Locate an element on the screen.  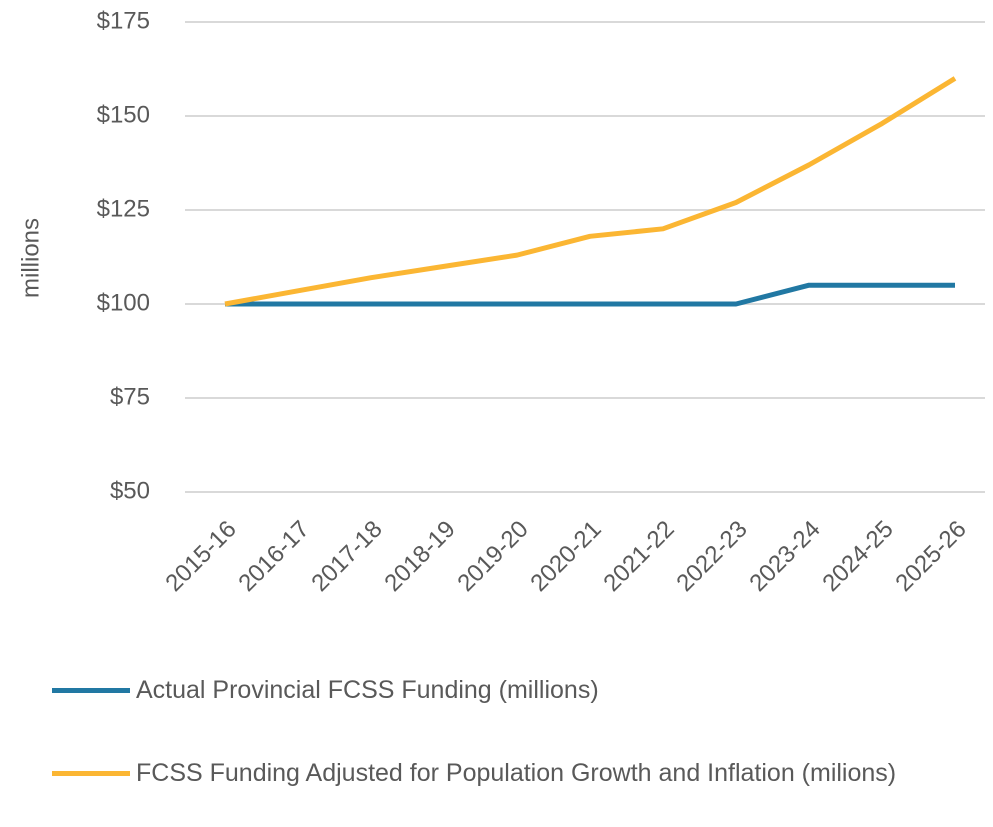
x-tick-label: 2024-25 is located at coordinates (857, 556).